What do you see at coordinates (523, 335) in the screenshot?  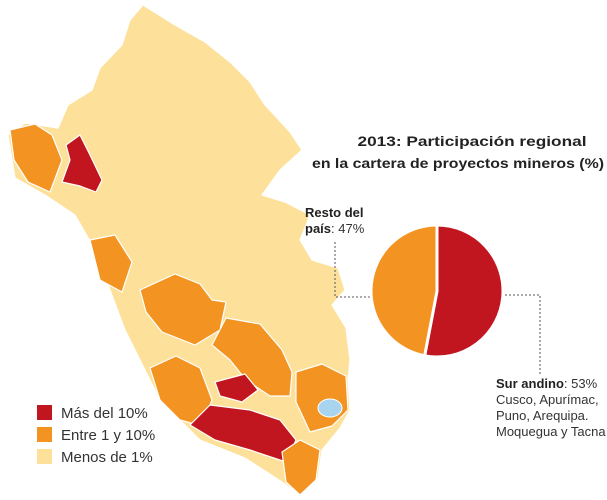 I see `leader-line` at bounding box center [523, 335].